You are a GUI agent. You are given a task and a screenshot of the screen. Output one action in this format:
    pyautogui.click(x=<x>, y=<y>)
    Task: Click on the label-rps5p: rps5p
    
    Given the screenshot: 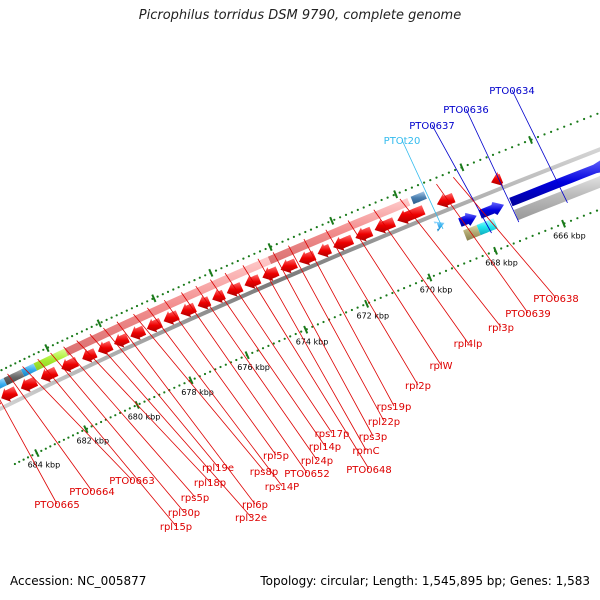 What is the action you would take?
    pyautogui.click(x=195, y=498)
    